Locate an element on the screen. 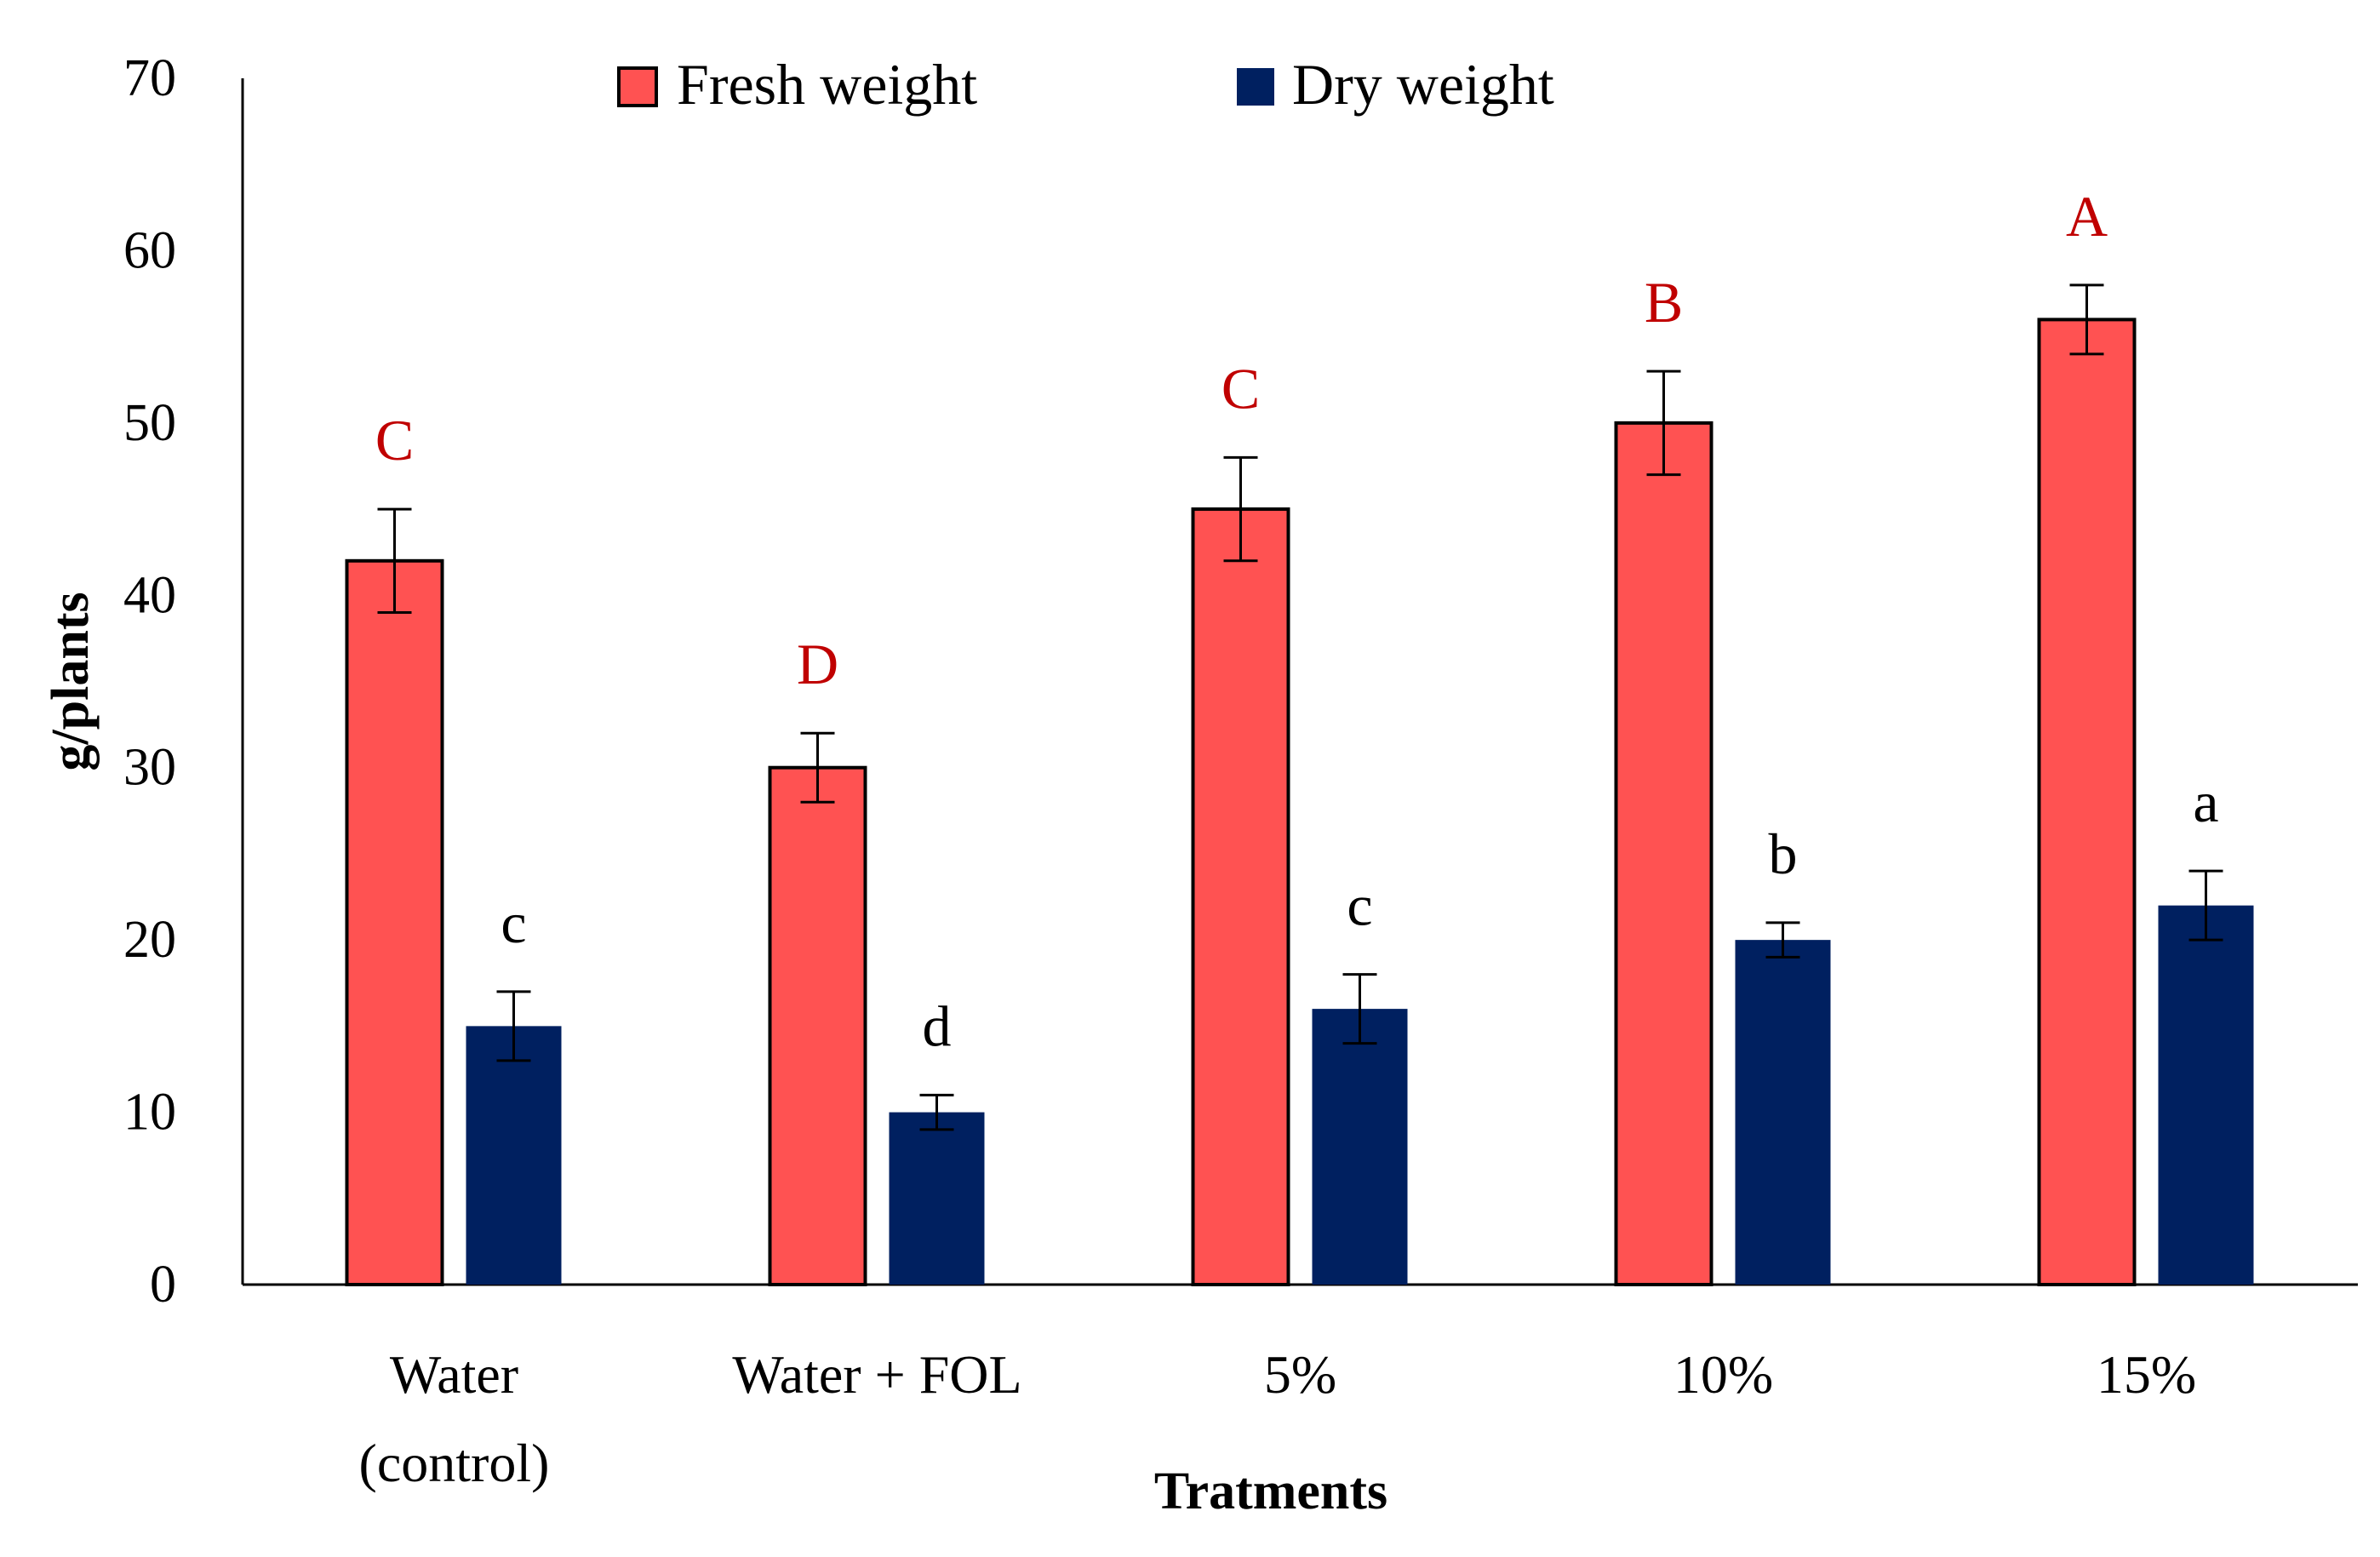  y-tick-label: 60 is located at coordinates (149, 250).